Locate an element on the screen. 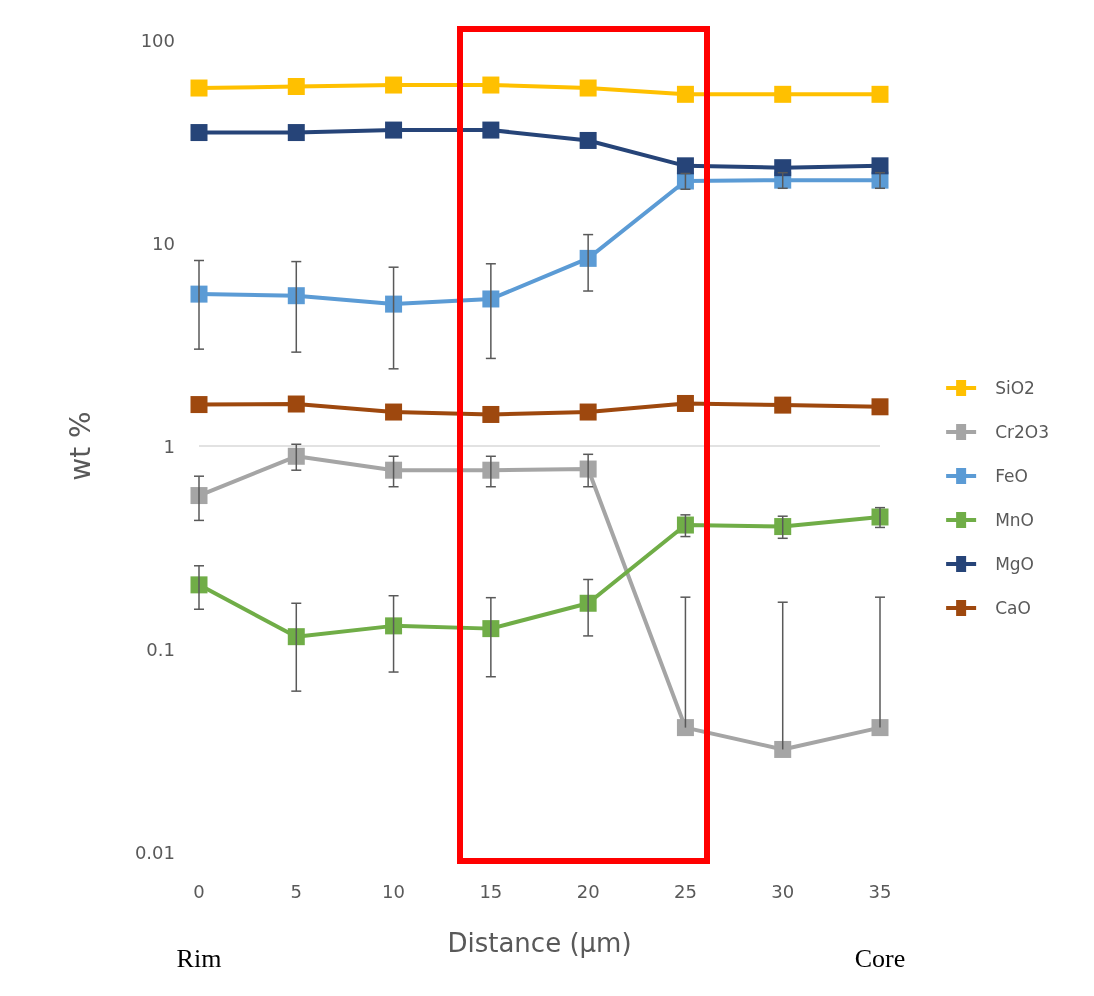 The width and height of the screenshot is (1094, 996). text: Core is located at coordinates (880, 959).